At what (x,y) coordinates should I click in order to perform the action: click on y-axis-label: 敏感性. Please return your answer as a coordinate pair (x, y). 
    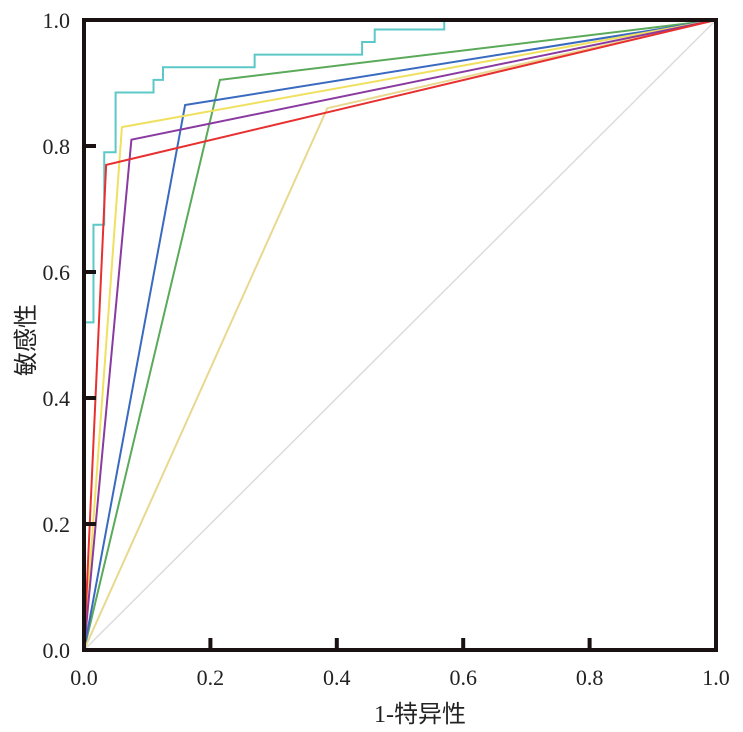
    Looking at the image, I should click on (26, 340).